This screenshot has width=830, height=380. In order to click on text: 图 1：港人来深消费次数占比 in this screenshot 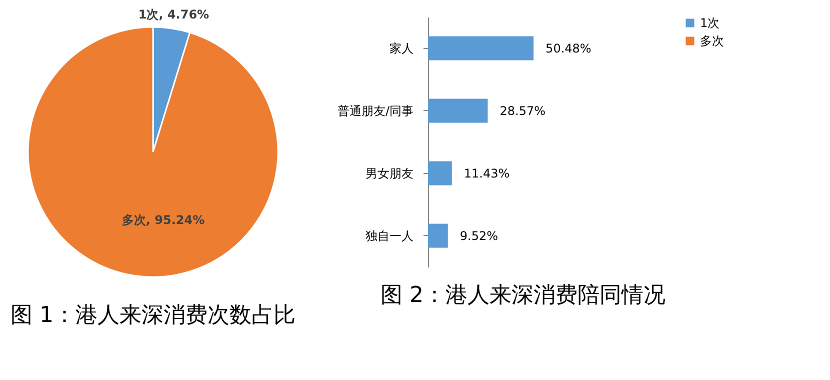, I will do `click(153, 315)`.